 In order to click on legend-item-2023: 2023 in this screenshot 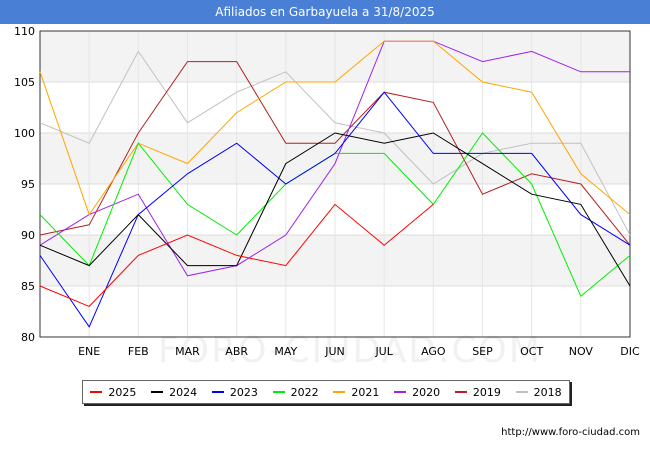, I will do `click(234, 392)`.